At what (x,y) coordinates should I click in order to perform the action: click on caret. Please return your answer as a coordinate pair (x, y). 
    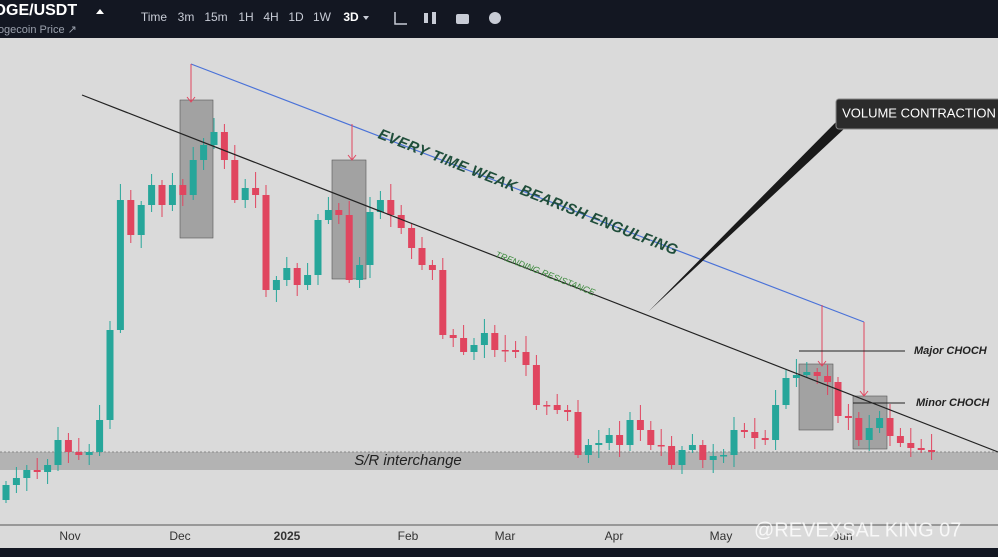
    Looking at the image, I should click on (100, 11).